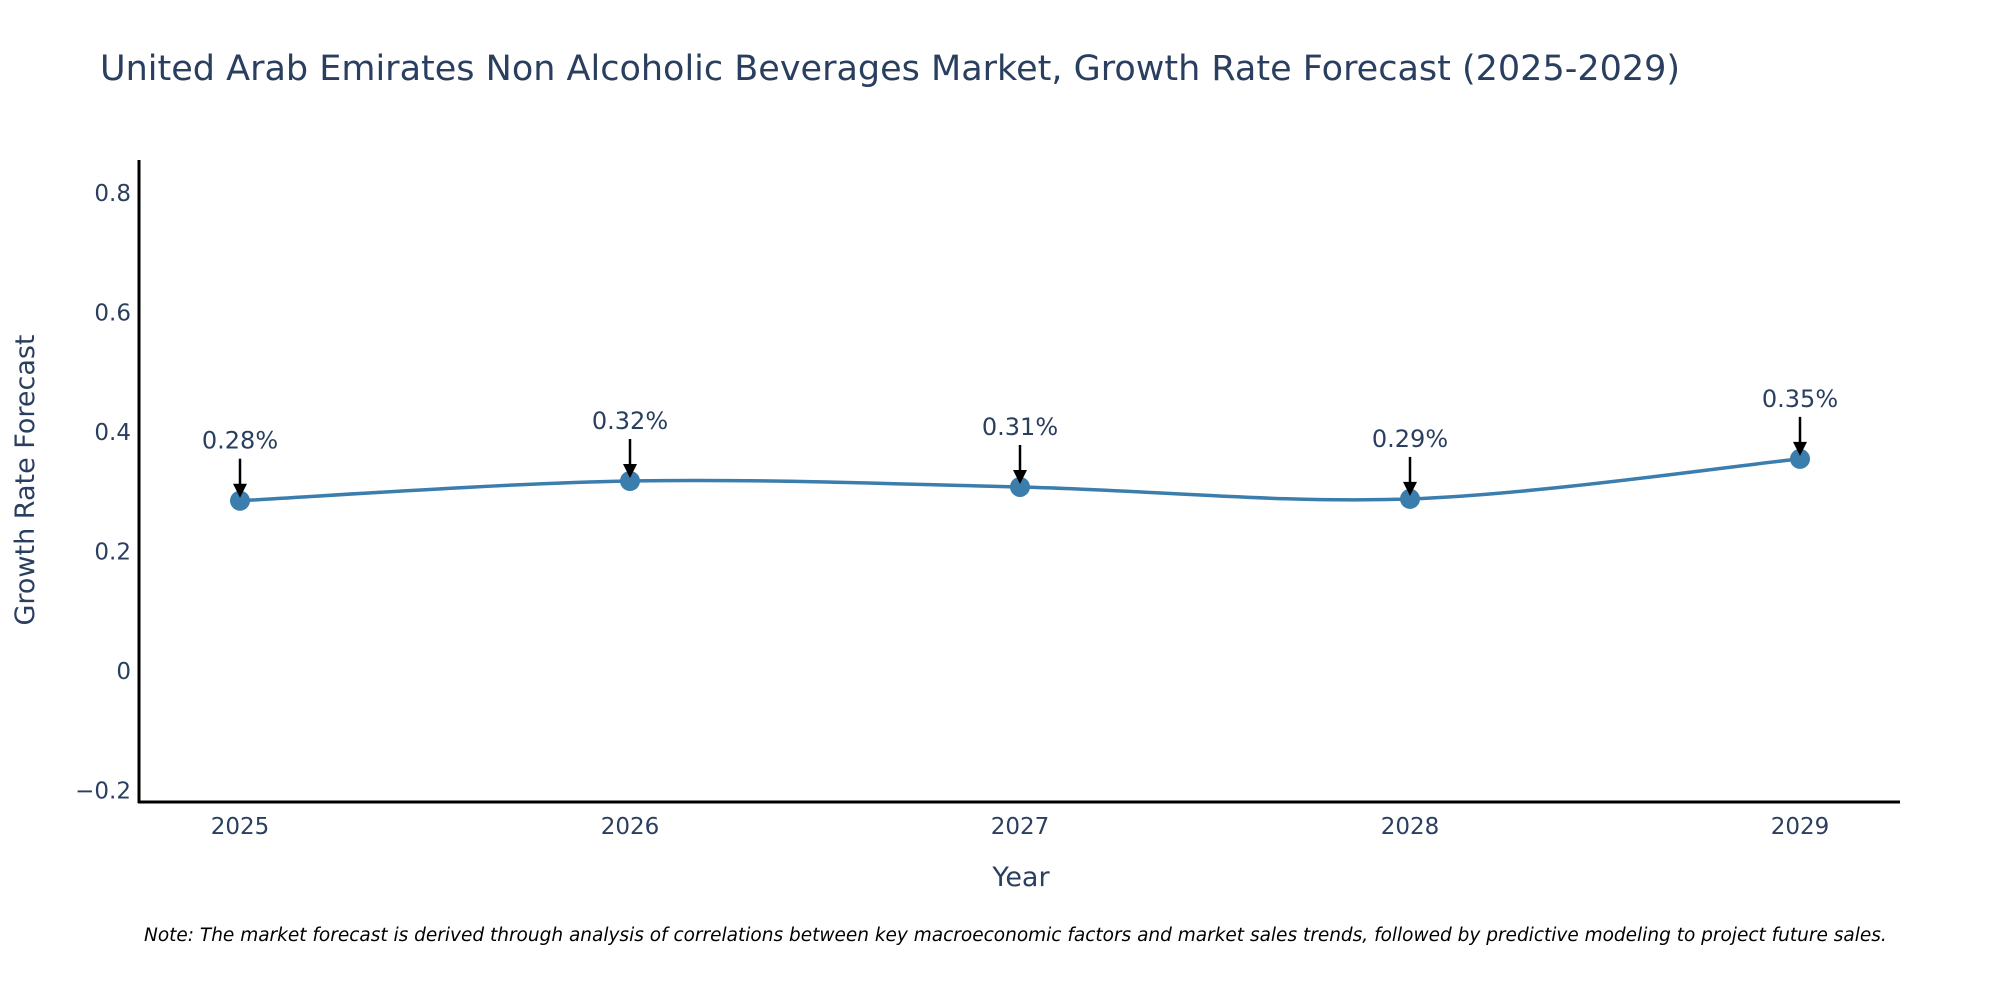 The image size is (2000, 1004). Describe the element at coordinates (25, 479) in the screenshot. I see `y-axis-title: Growth Rate Forecast` at that location.